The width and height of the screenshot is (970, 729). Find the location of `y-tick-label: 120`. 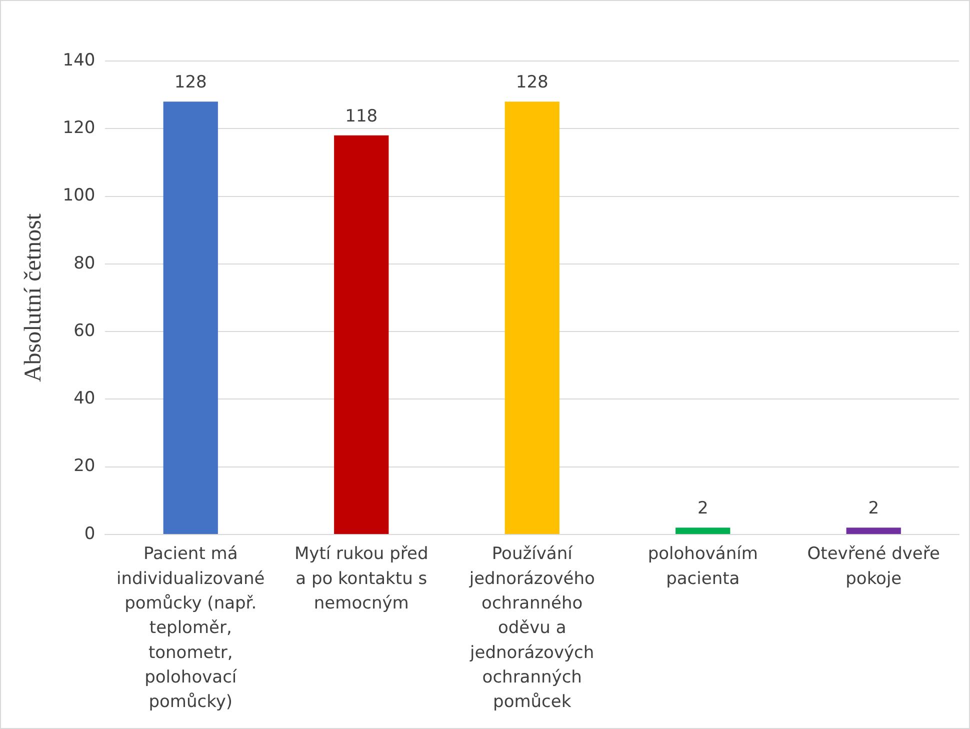

y-tick-label: 120 is located at coordinates (79, 128).